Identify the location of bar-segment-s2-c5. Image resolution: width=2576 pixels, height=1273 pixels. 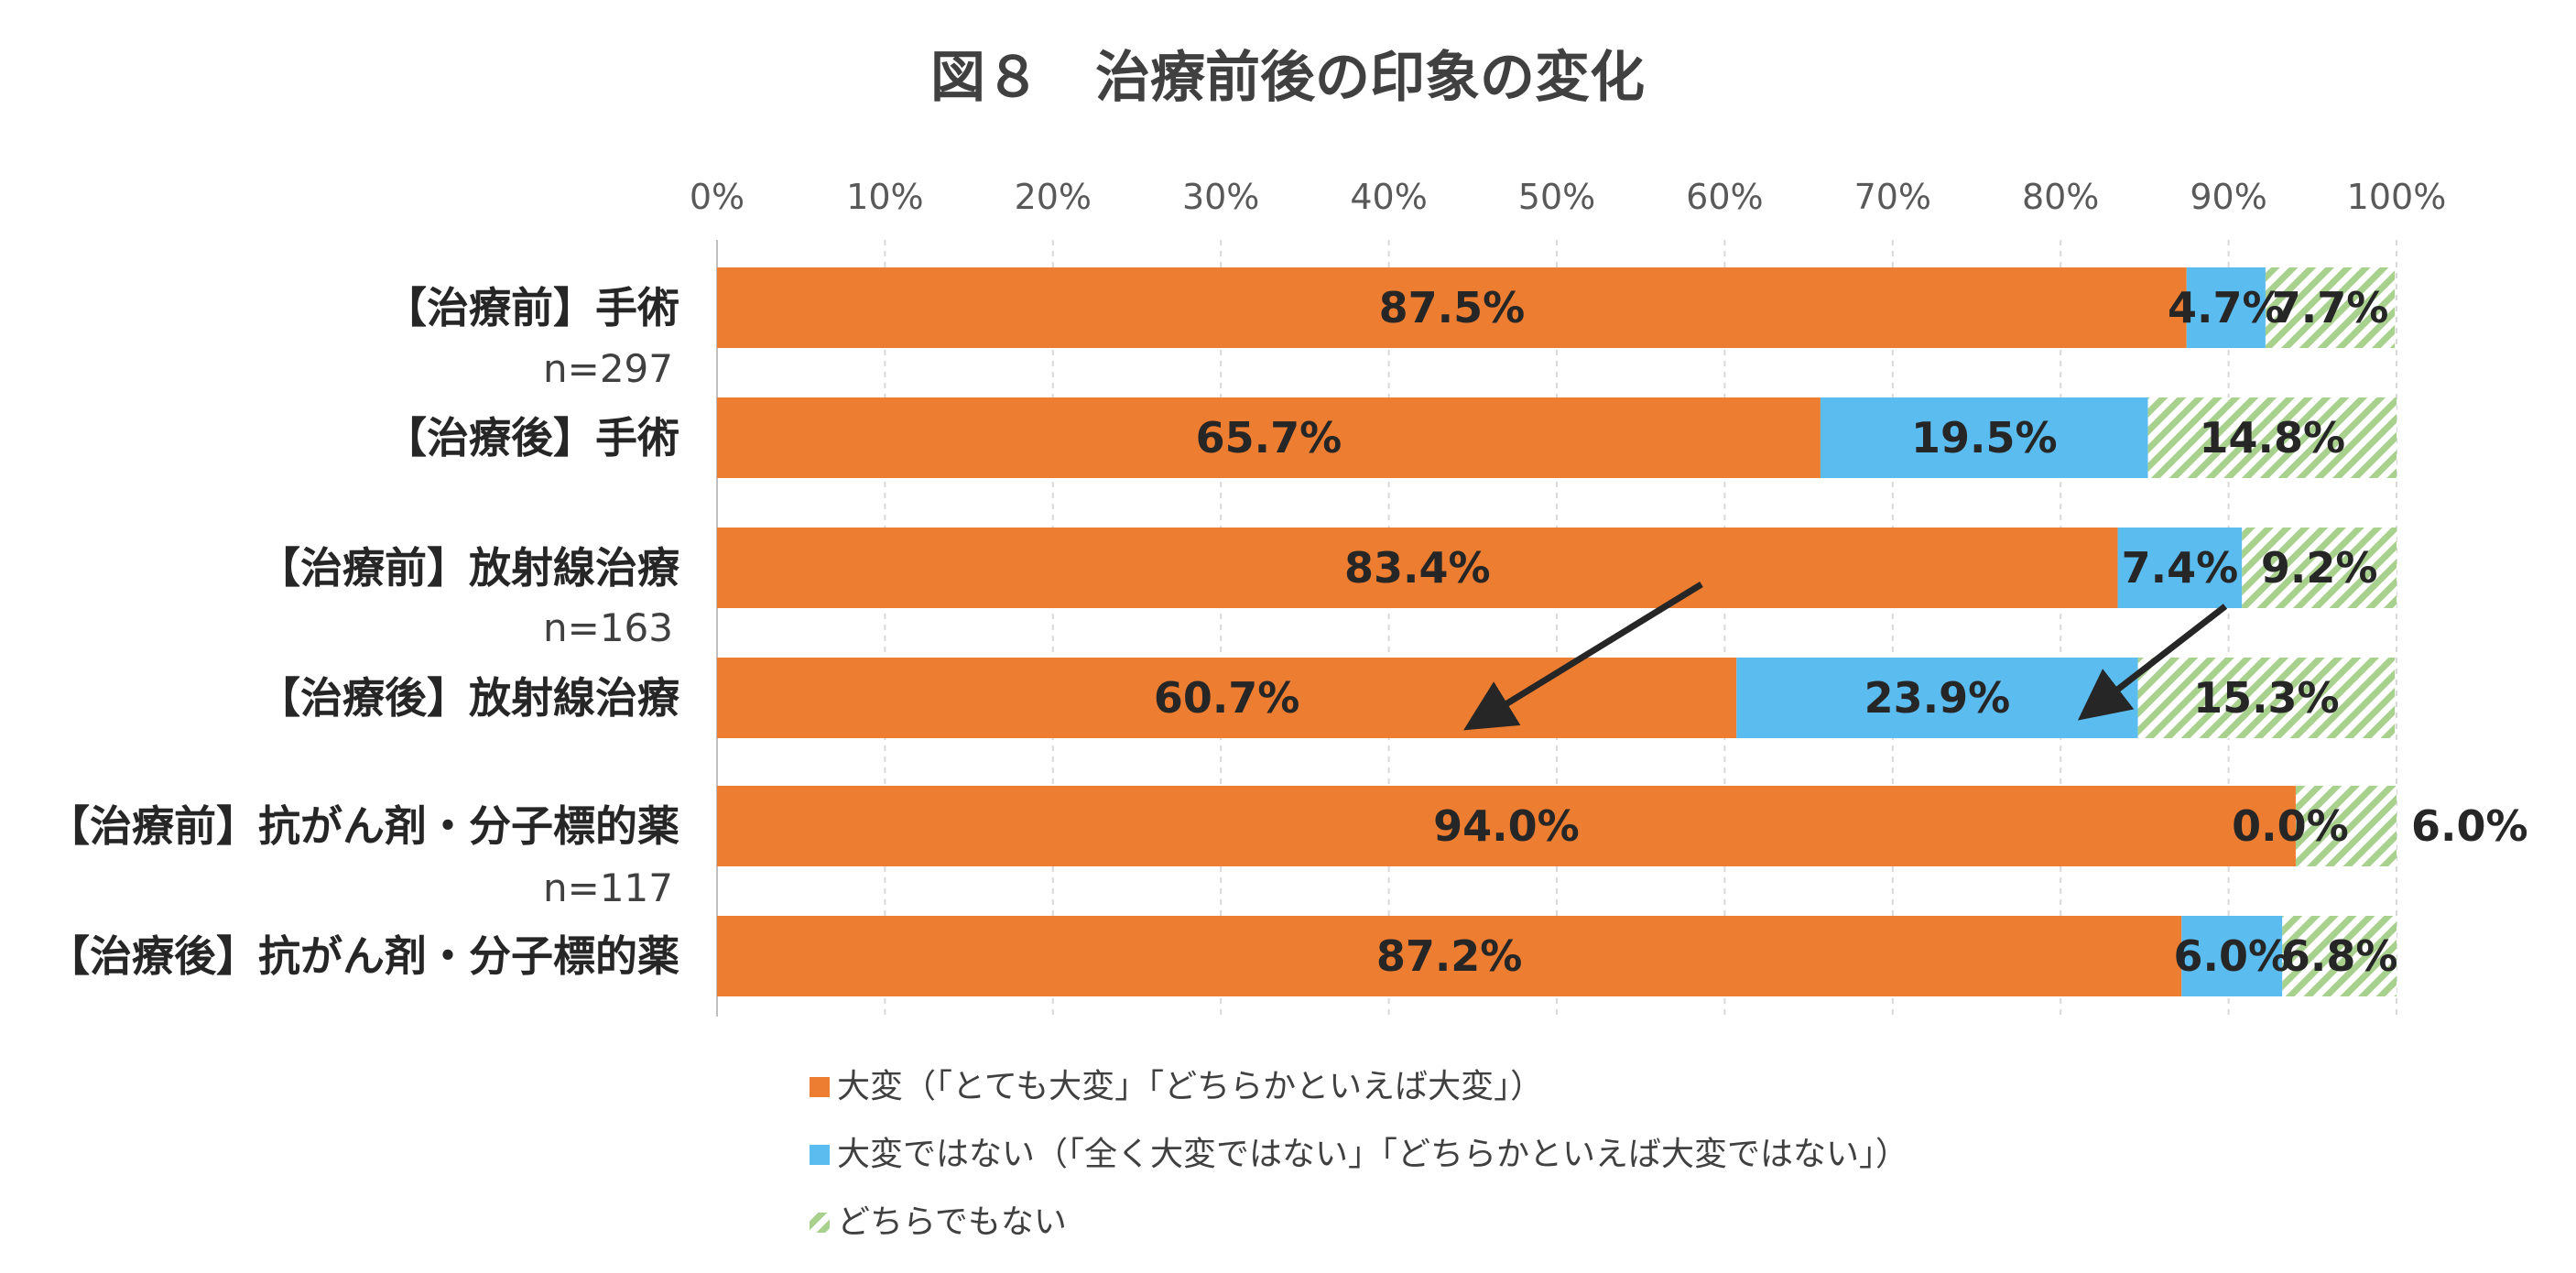
(2339, 956).